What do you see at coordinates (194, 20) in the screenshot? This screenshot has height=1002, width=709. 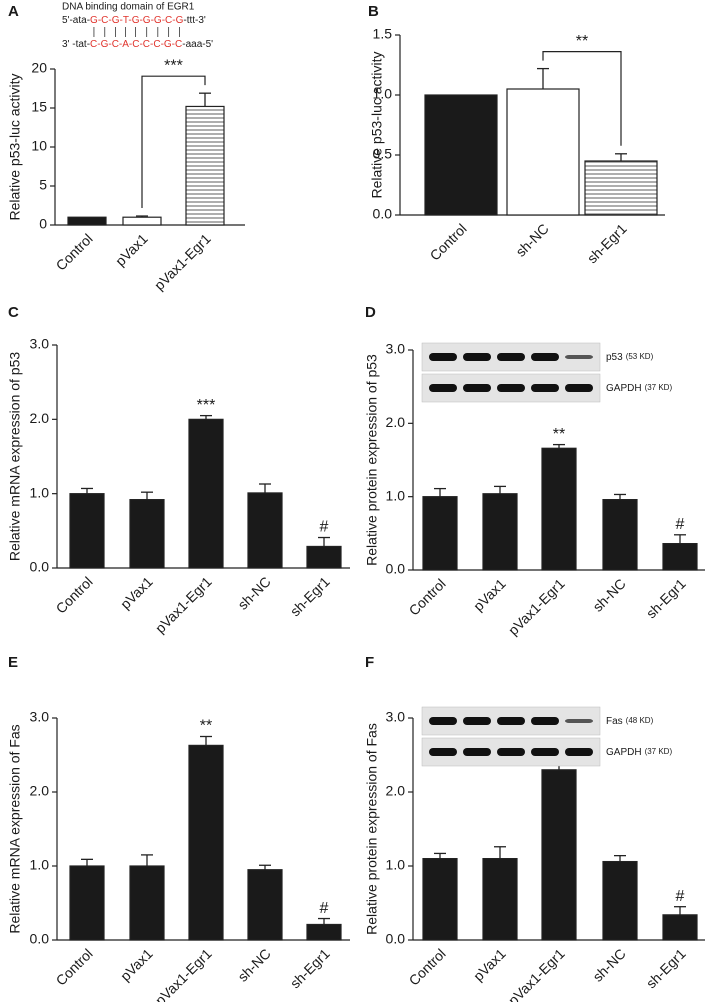 I see `sequence-part: -ttt-3'` at bounding box center [194, 20].